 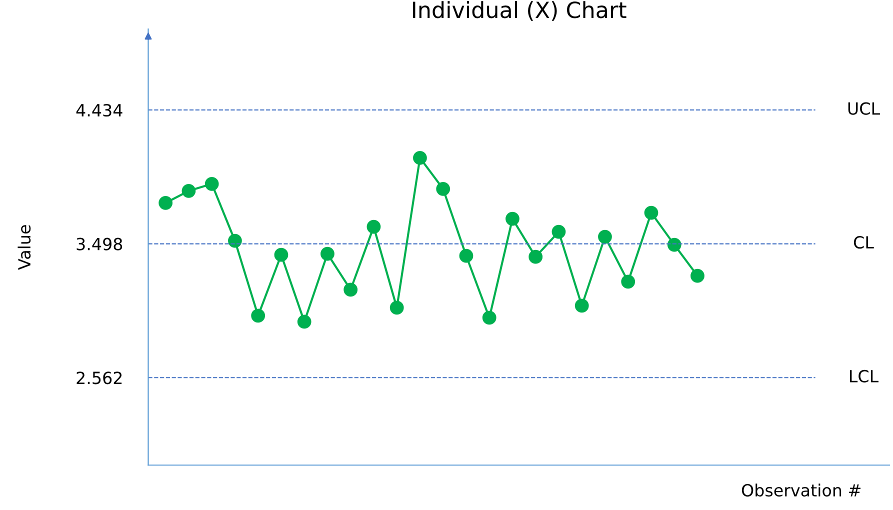 What do you see at coordinates (864, 376) in the screenshot?
I see `ref-line-label: LCL` at bounding box center [864, 376].